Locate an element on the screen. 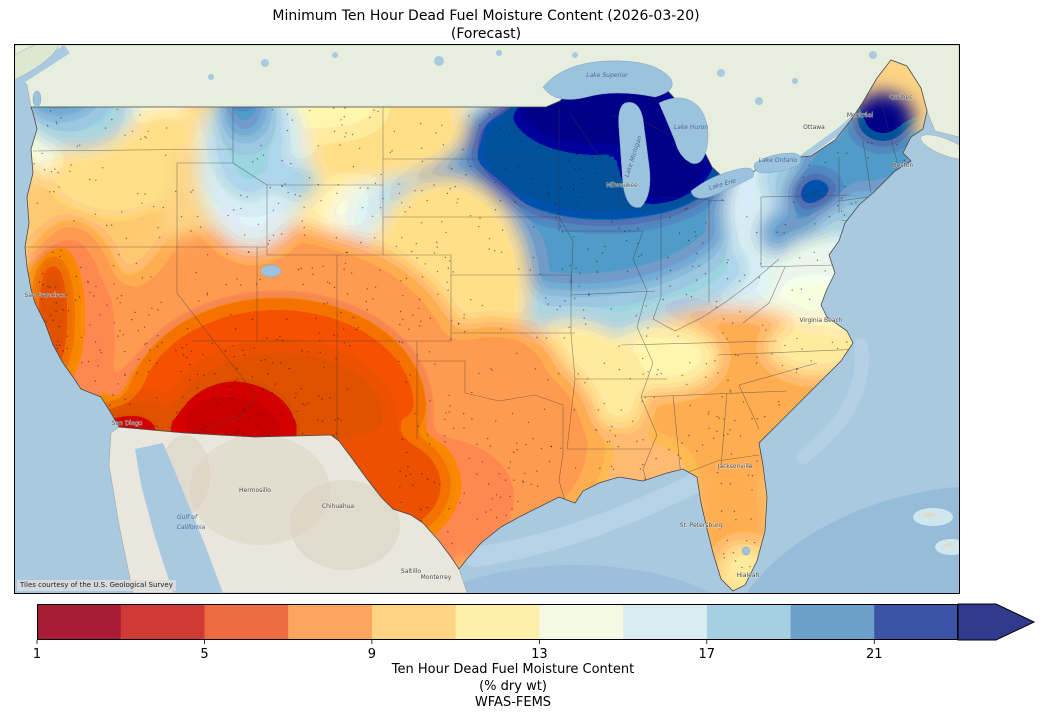  city-label: Monterrey is located at coordinates (436, 577).